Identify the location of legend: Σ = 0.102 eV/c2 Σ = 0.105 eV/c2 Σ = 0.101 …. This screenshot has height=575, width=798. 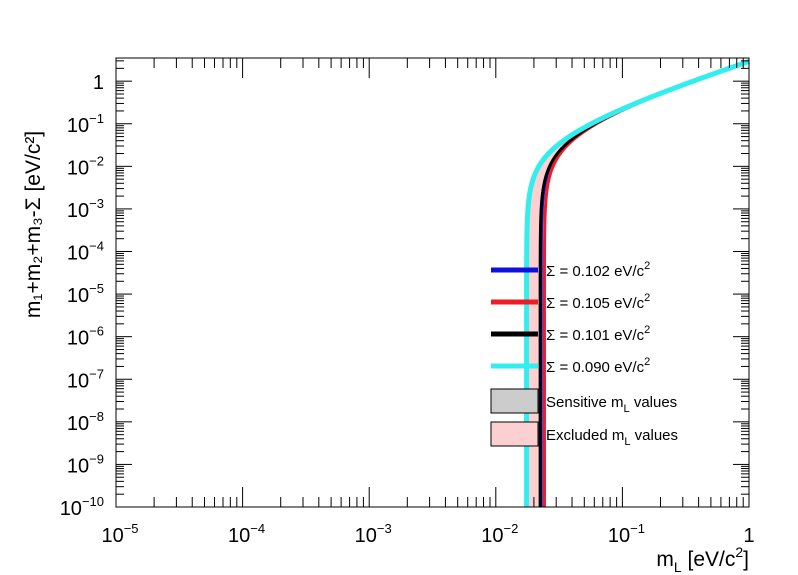
(584, 354).